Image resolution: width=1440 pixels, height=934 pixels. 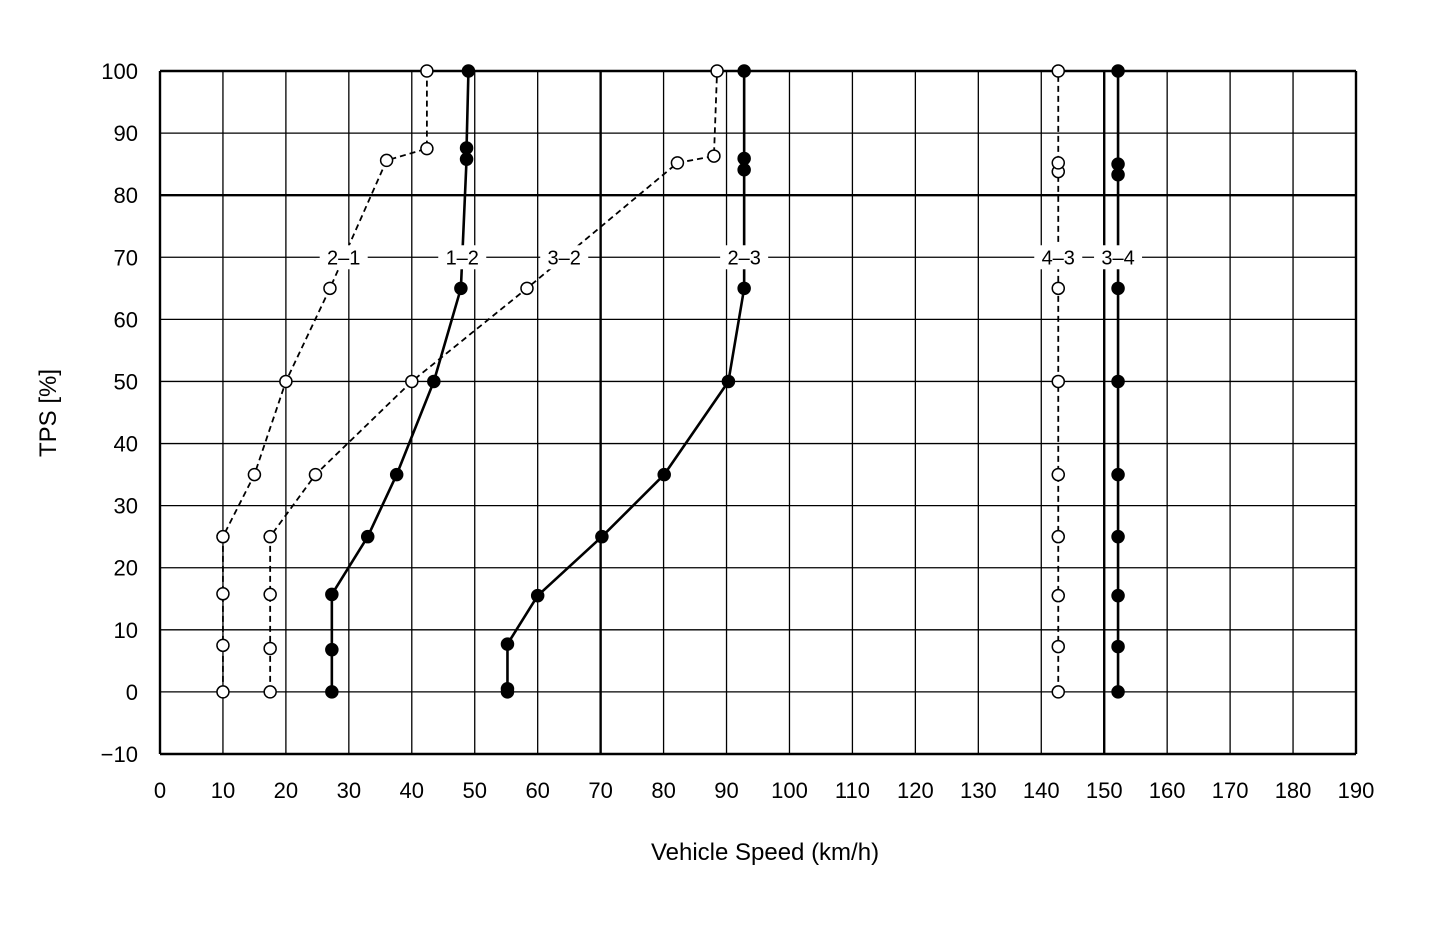 I want to click on x-tick-label: 130, so click(x=978, y=790).